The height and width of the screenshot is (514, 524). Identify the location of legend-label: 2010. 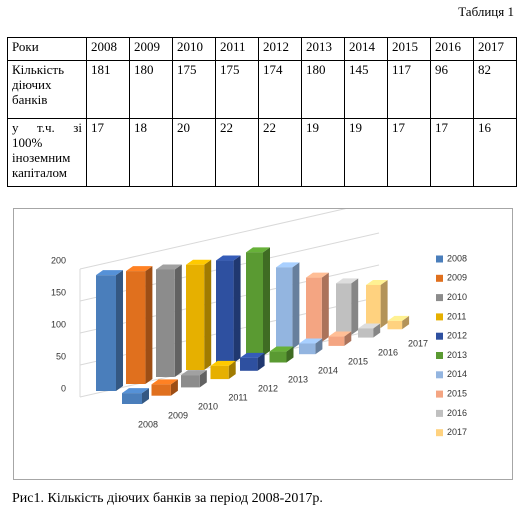
(457, 297).